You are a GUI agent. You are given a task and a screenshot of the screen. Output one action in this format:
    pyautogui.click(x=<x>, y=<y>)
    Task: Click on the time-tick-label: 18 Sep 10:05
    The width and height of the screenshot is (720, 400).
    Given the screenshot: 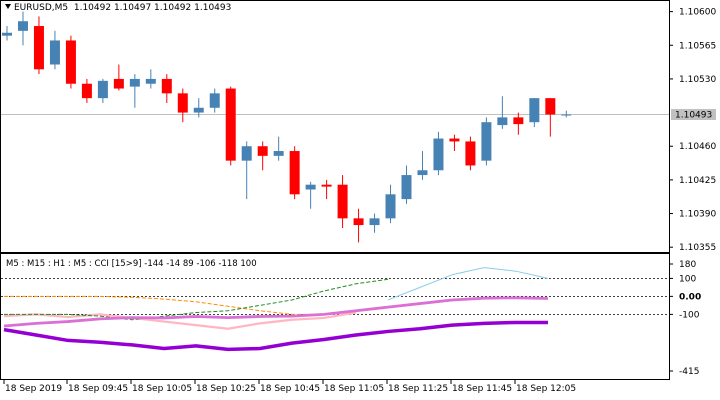 What is the action you would take?
    pyautogui.click(x=162, y=389)
    